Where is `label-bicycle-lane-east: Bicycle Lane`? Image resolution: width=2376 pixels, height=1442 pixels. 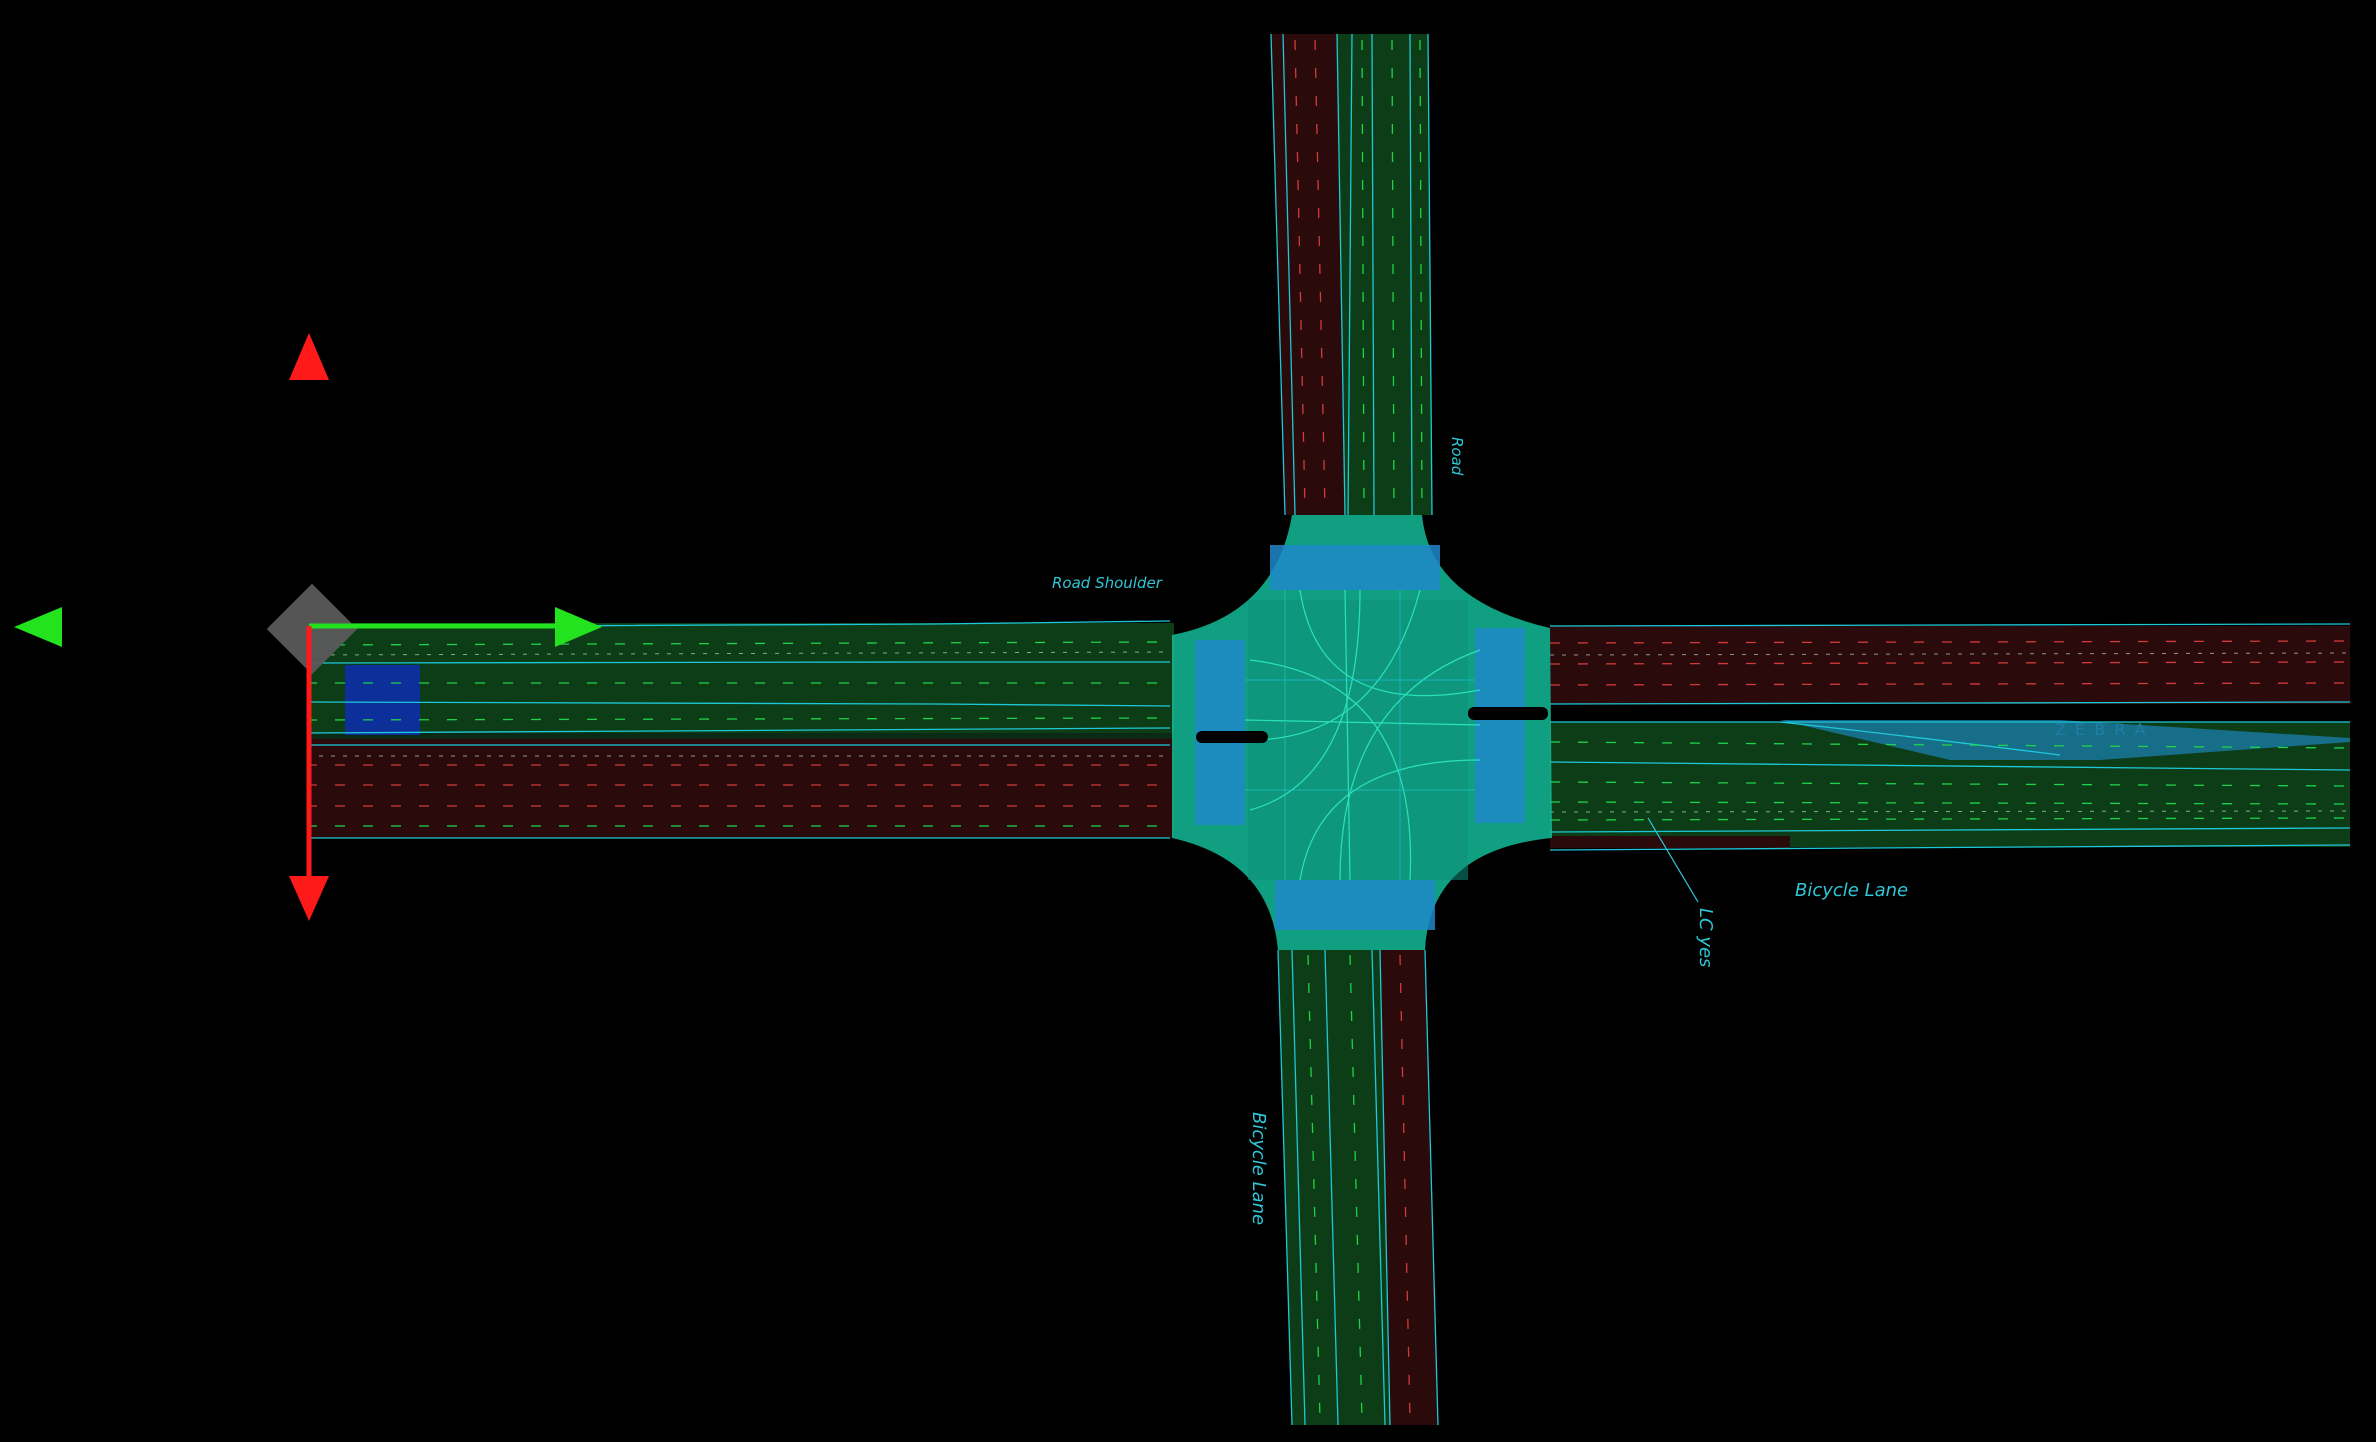
label-bicycle-lane-east: Bicycle Lane is located at coordinates (1851, 890).